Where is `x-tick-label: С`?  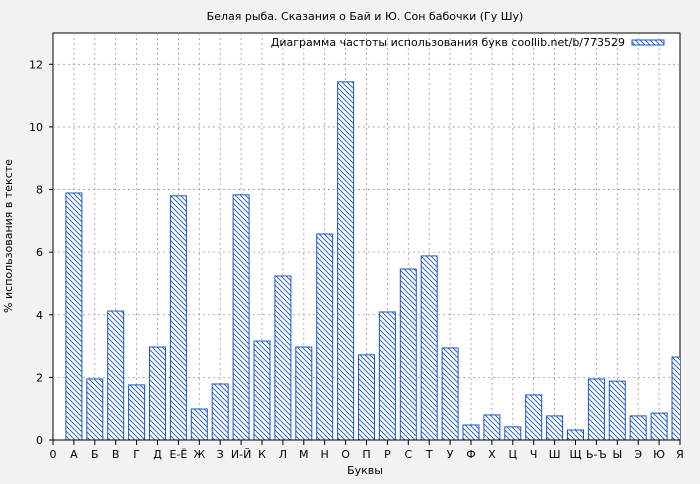 x-tick-label: С is located at coordinates (408, 454).